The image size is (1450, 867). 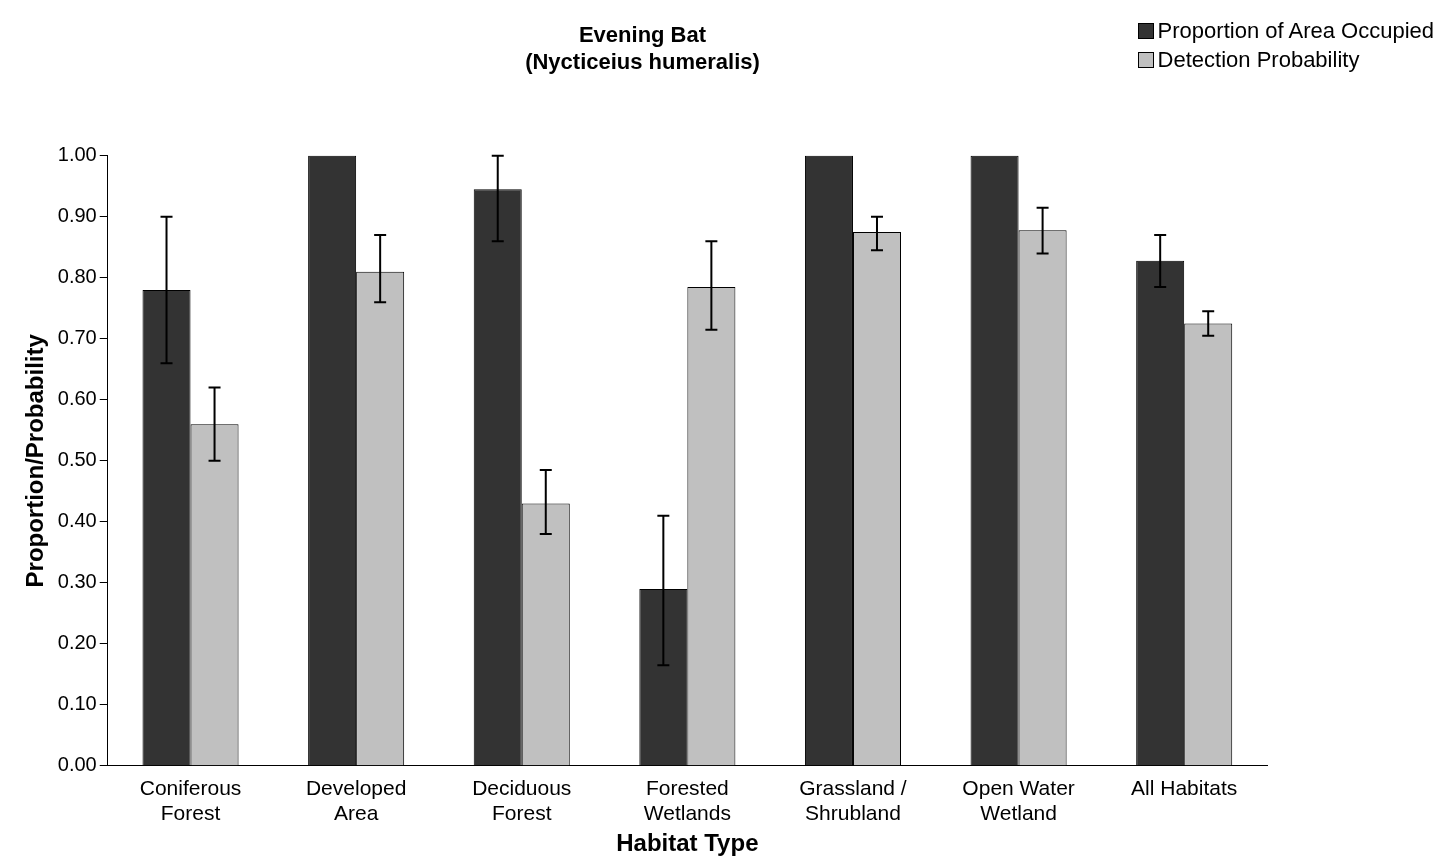 What do you see at coordinates (77, 398) in the screenshot?
I see `y-tick-label: 0.60` at bounding box center [77, 398].